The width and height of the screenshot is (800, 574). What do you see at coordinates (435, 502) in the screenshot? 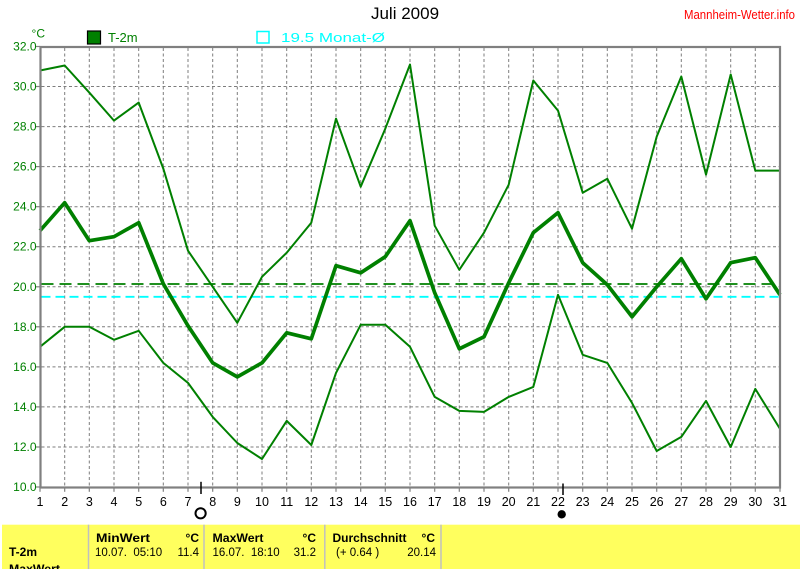
I see `svg-text: 17` at bounding box center [435, 502].